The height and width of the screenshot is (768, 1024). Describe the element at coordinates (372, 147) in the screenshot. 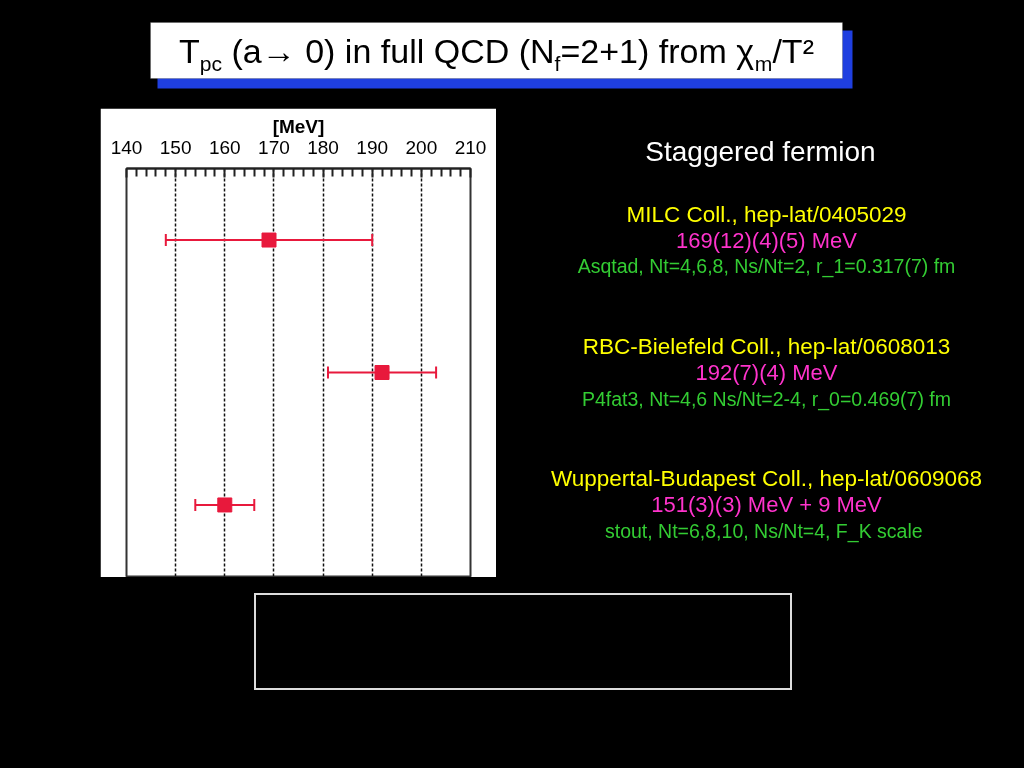

I see `x-tick-label: 190` at that location.